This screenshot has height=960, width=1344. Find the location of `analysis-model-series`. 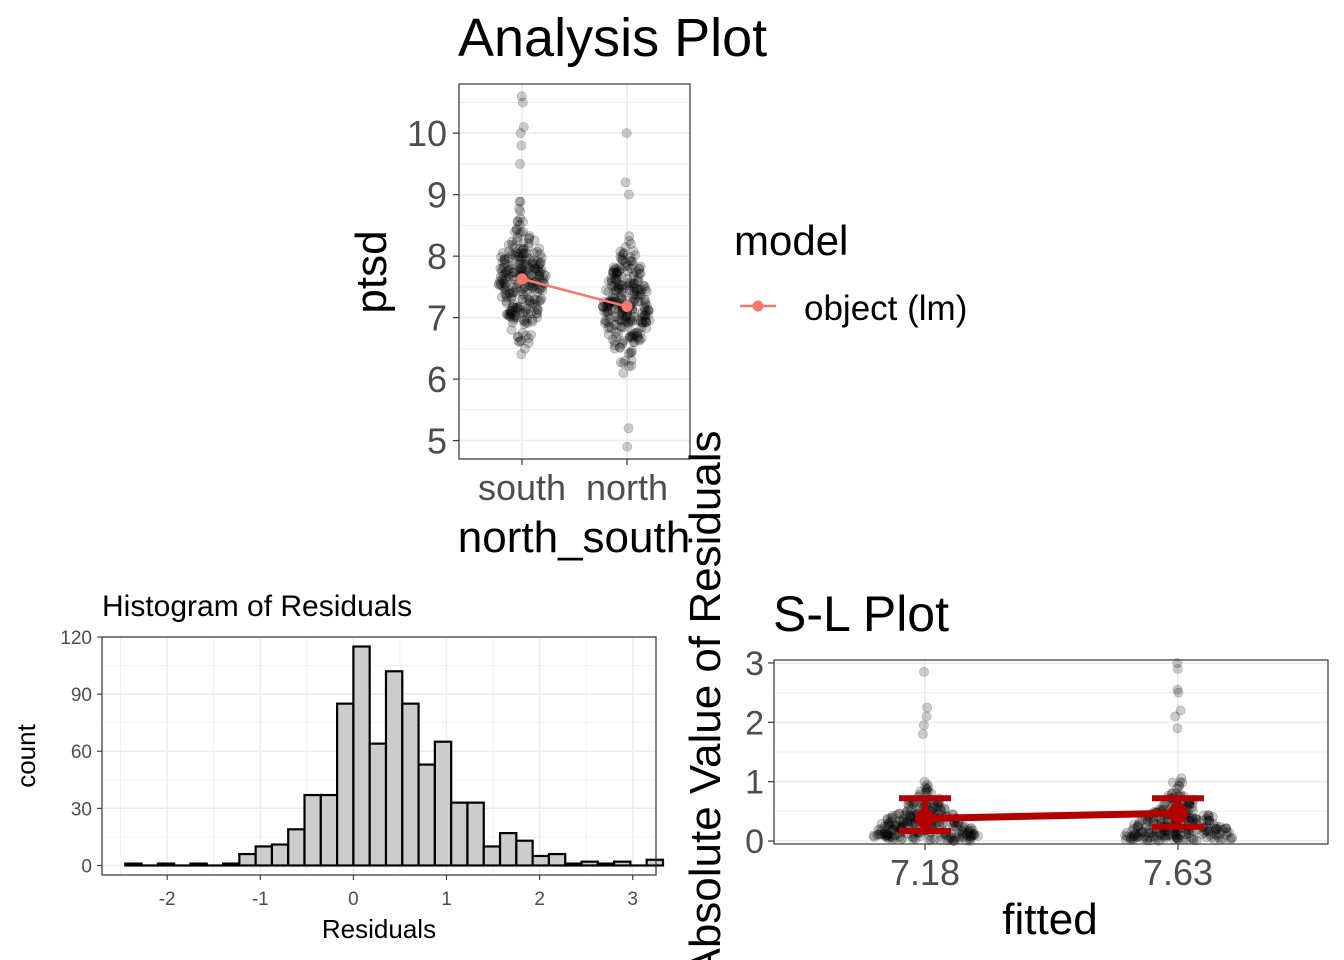

analysis-model-series is located at coordinates (574, 293).